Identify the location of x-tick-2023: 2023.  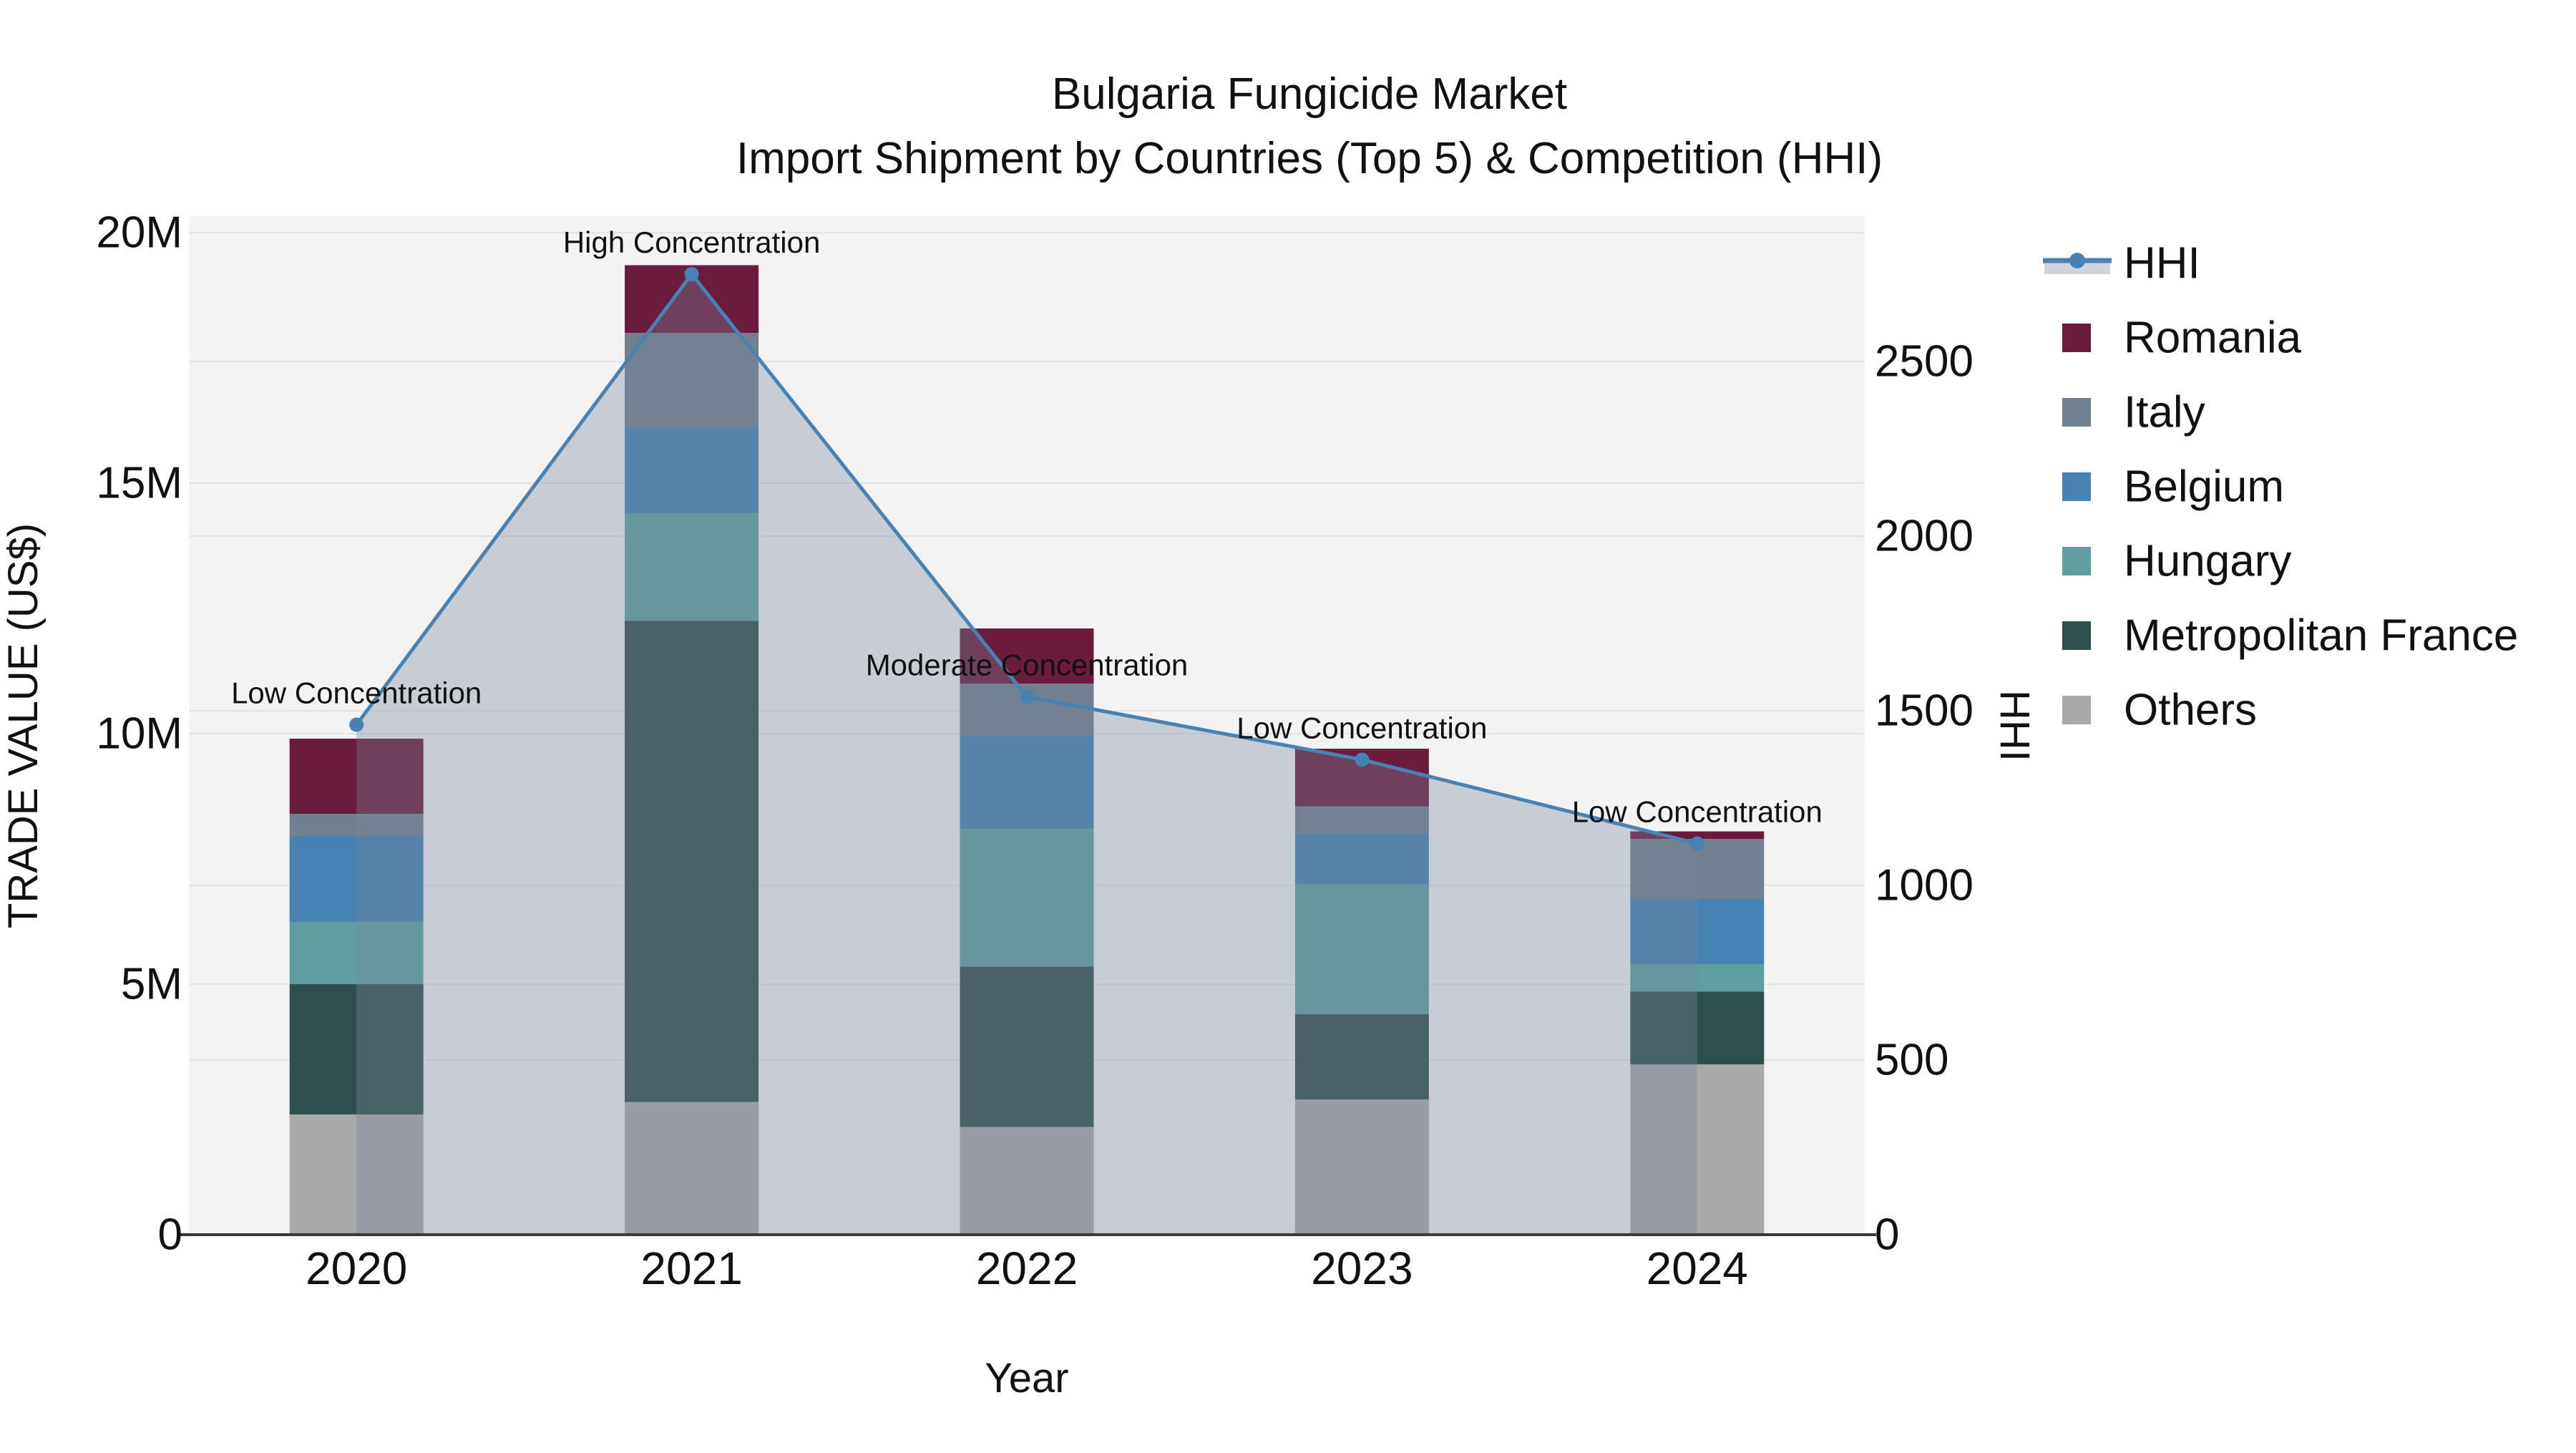
(1362, 1268).